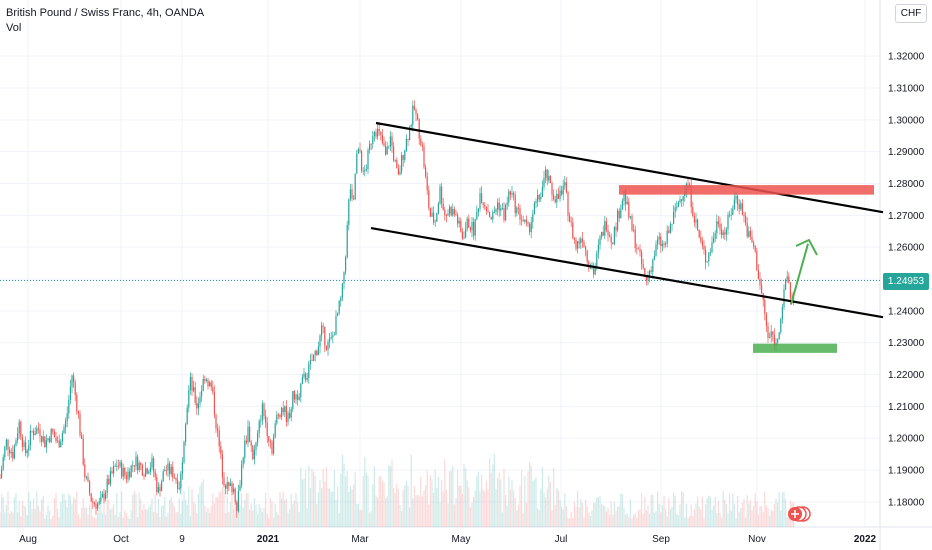  What do you see at coordinates (906, 375) in the screenshot?
I see `y-tick-label: 1.22000` at bounding box center [906, 375].